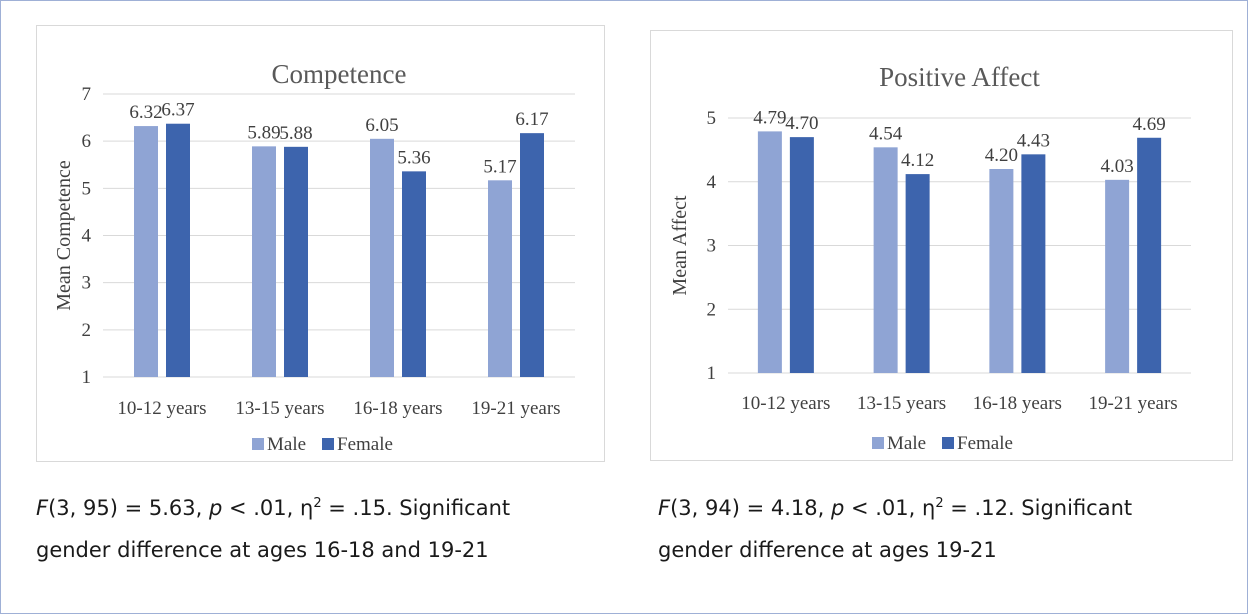  What do you see at coordinates (1001, 155) in the screenshot?
I see `data-label: 4.20` at bounding box center [1001, 155].